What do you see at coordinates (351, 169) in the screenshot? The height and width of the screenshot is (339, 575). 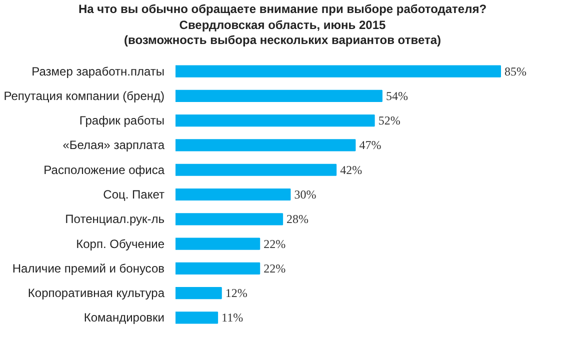 I see `data-label: 42%` at bounding box center [351, 169].